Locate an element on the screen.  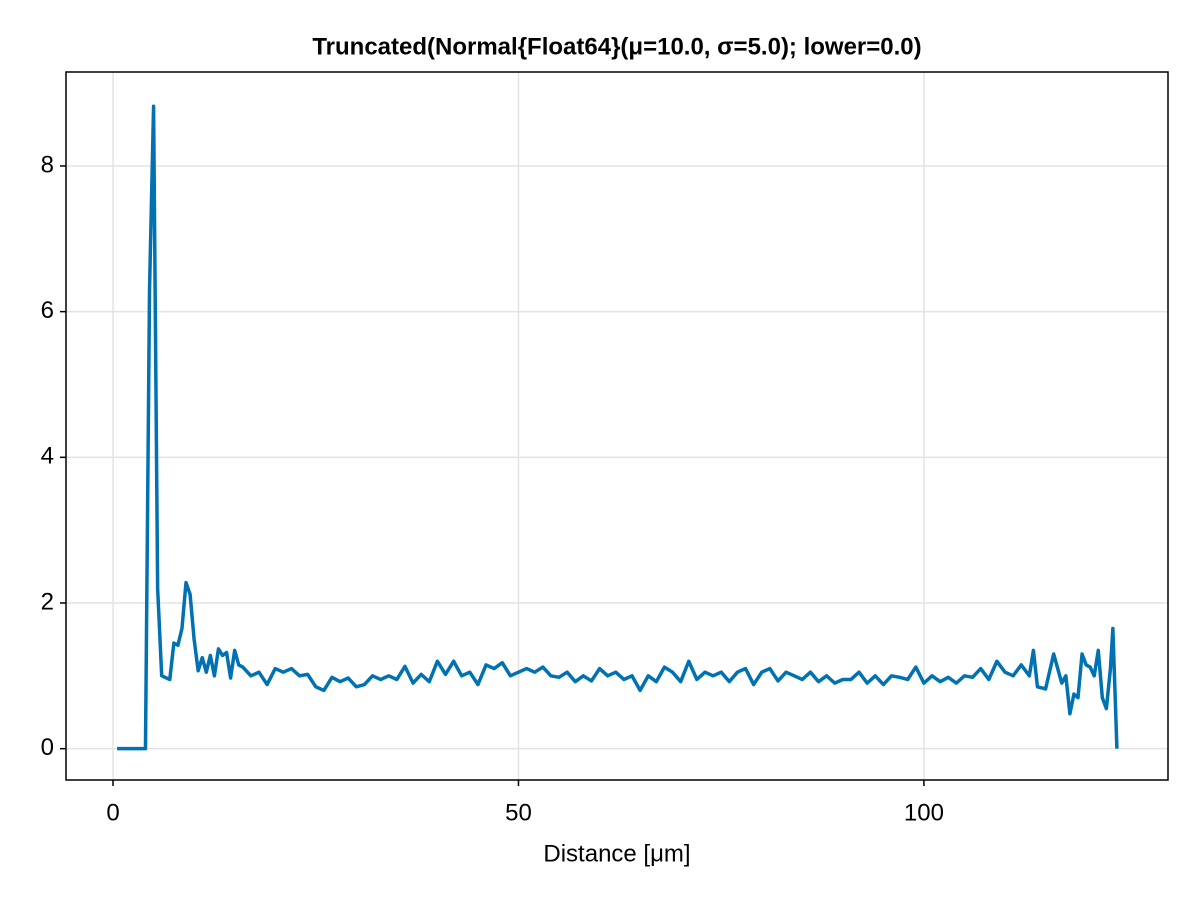
x-tick-label: 0 is located at coordinates (112, 812).